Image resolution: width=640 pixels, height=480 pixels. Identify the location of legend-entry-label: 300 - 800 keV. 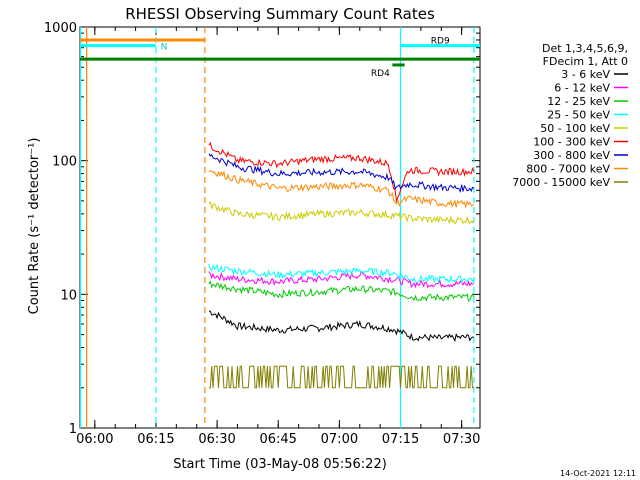
(571, 155).